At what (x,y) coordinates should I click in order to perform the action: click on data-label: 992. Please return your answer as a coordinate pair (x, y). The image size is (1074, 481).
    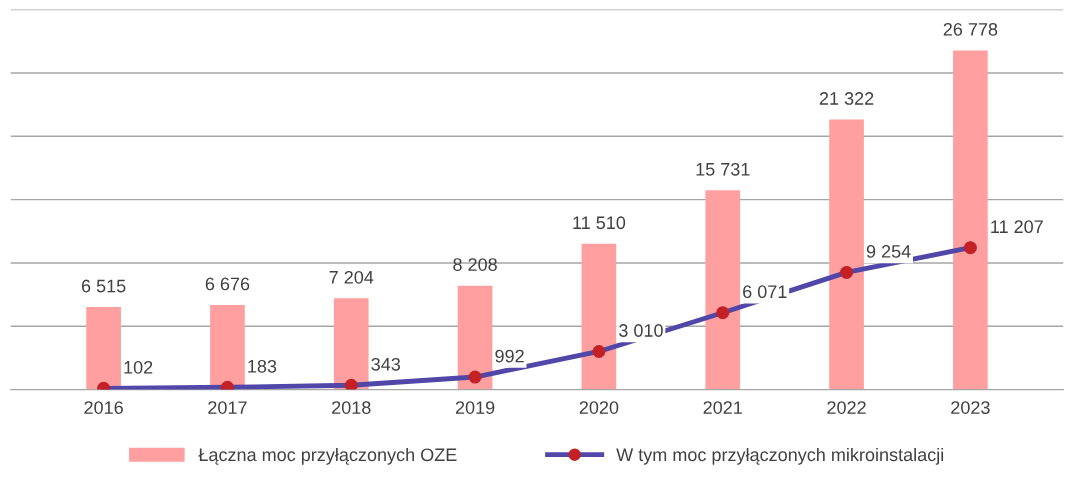
    Looking at the image, I should click on (509, 356).